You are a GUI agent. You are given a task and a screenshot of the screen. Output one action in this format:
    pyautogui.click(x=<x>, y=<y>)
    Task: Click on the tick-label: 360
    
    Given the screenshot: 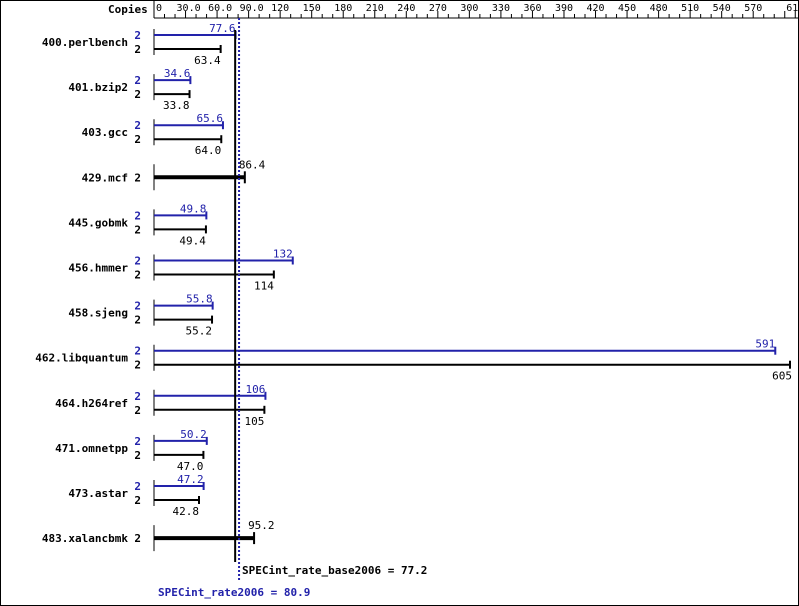 What is the action you would take?
    pyautogui.click(x=532, y=8)
    